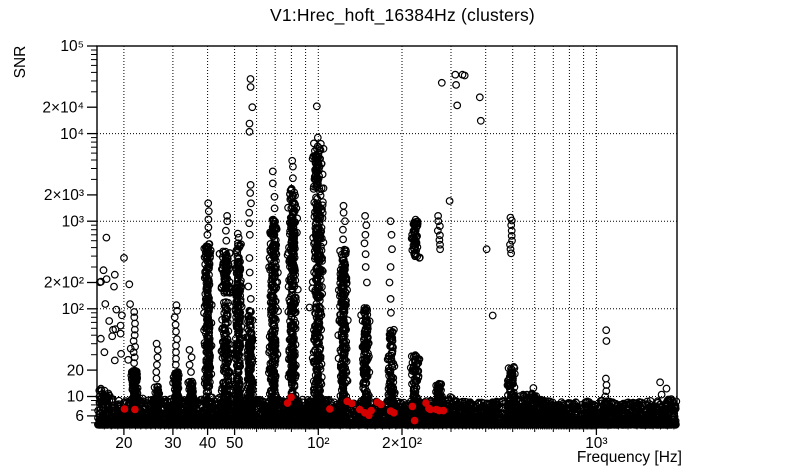  Describe the element at coordinates (72, 46) in the screenshot. I see `svg-text: 10⁵` at that location.